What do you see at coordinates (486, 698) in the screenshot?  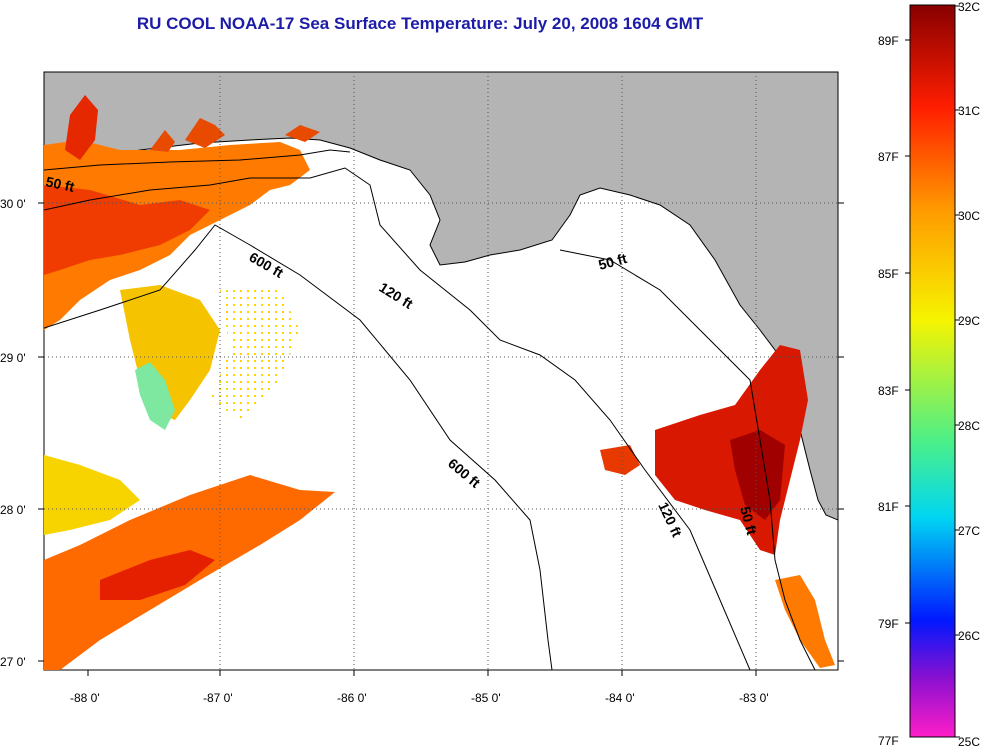 I see `lon-label-85: -85 0'` at bounding box center [486, 698].